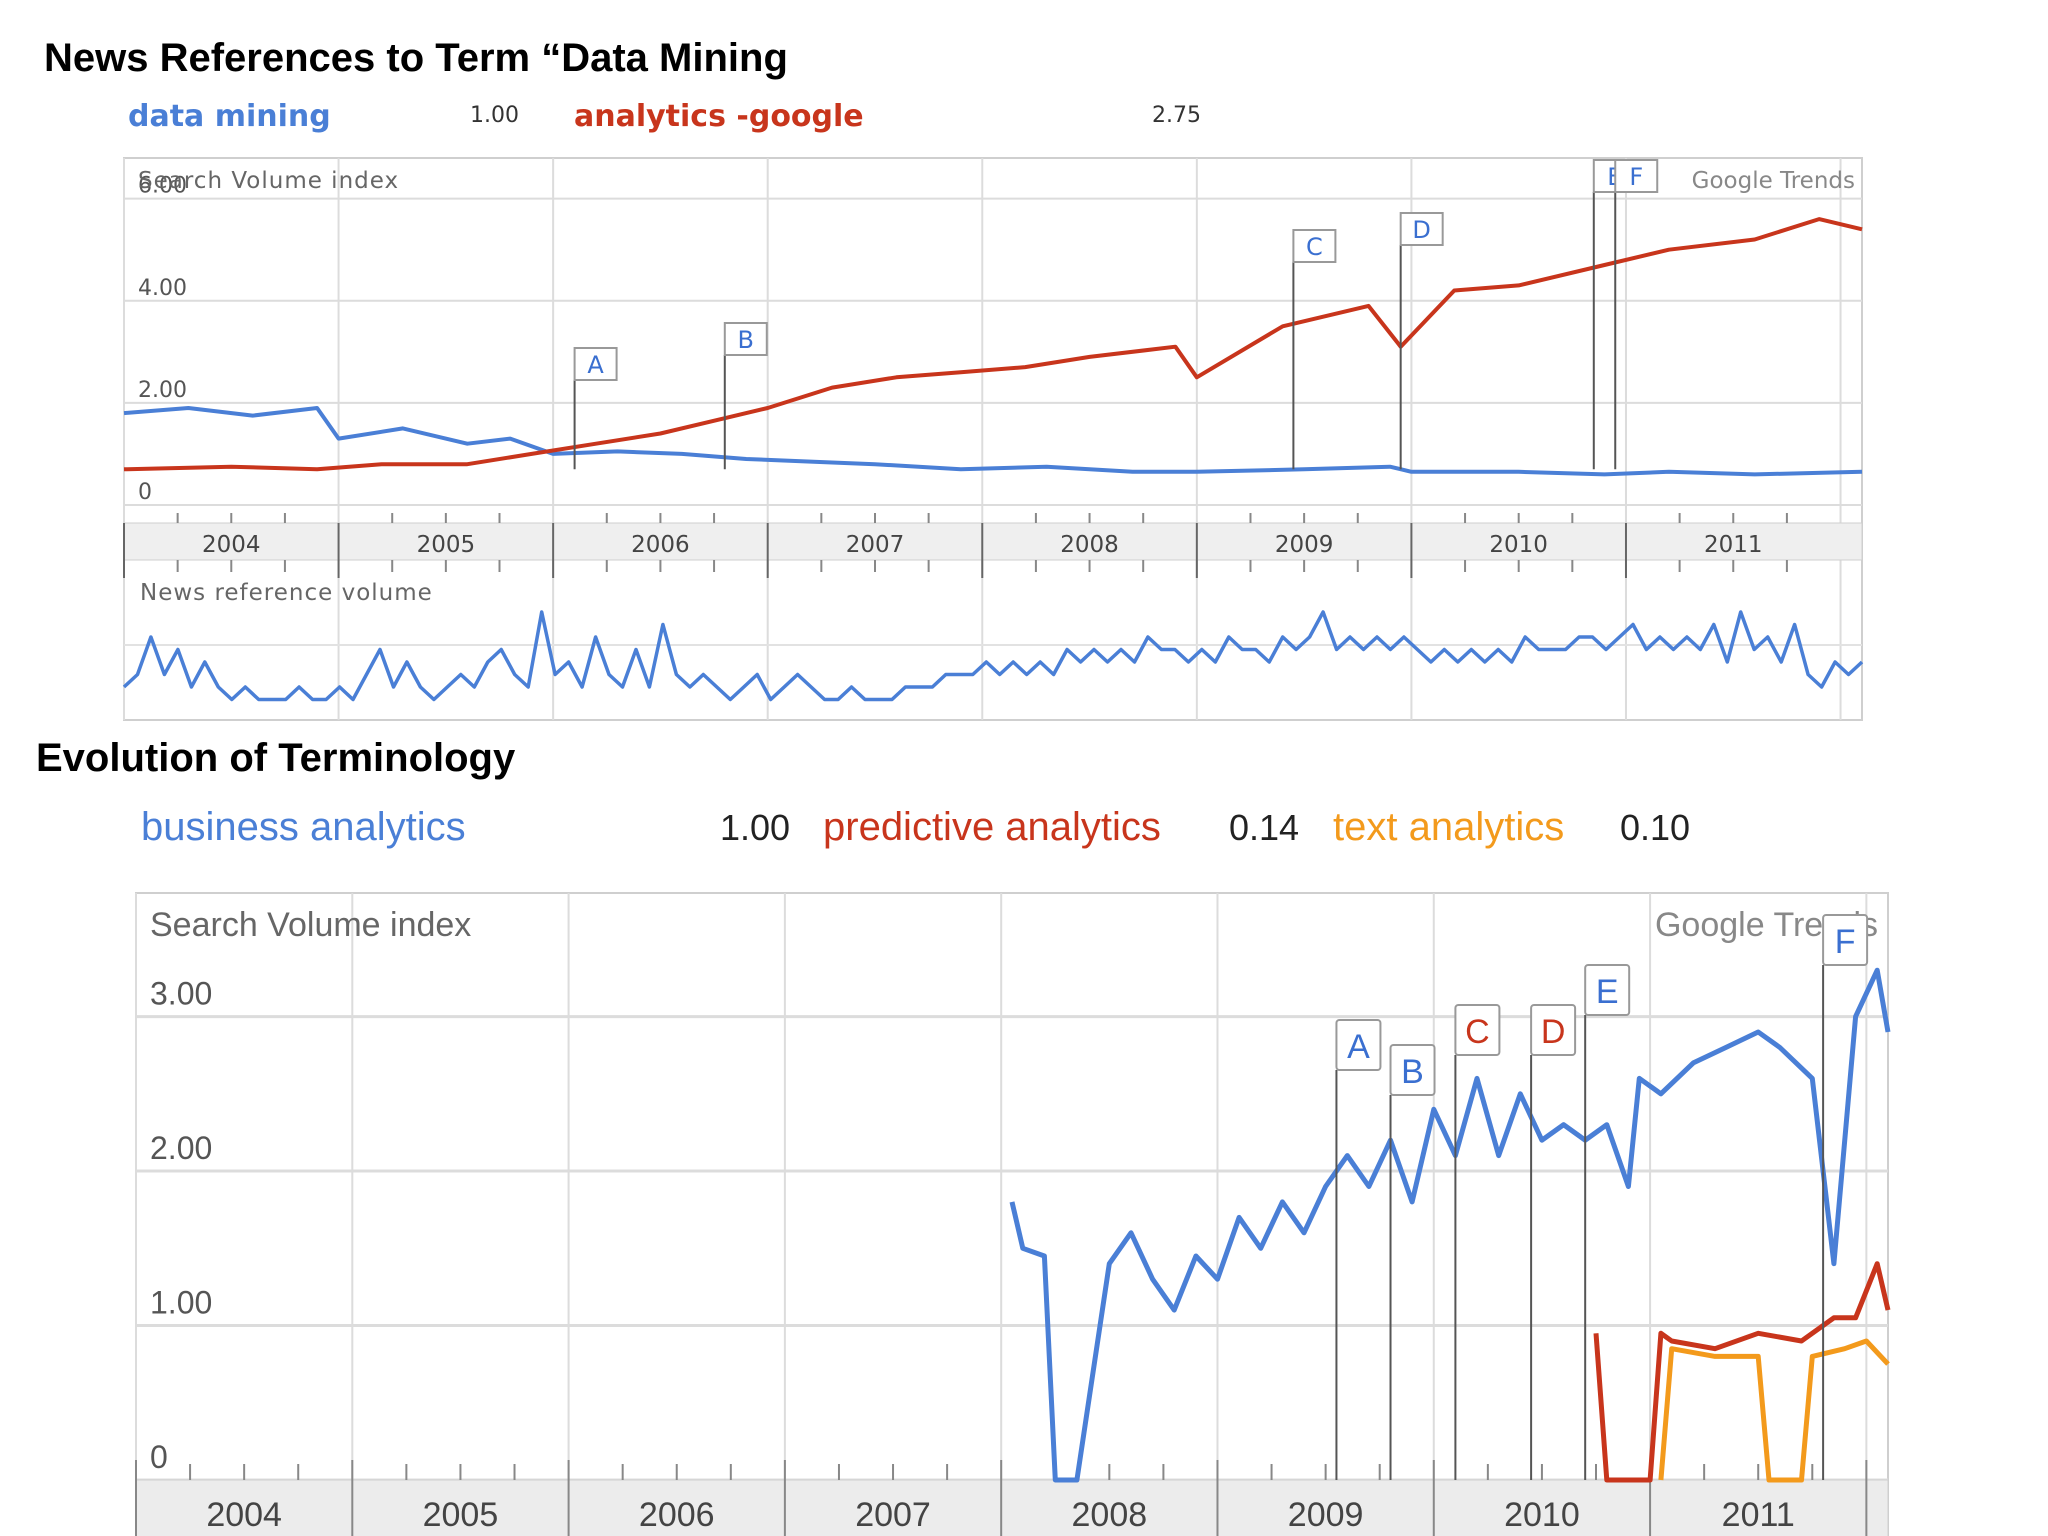 The image size is (2048, 1536). What do you see at coordinates (276, 758) in the screenshot?
I see `chart-2-heading: Evolution of Terminology` at bounding box center [276, 758].